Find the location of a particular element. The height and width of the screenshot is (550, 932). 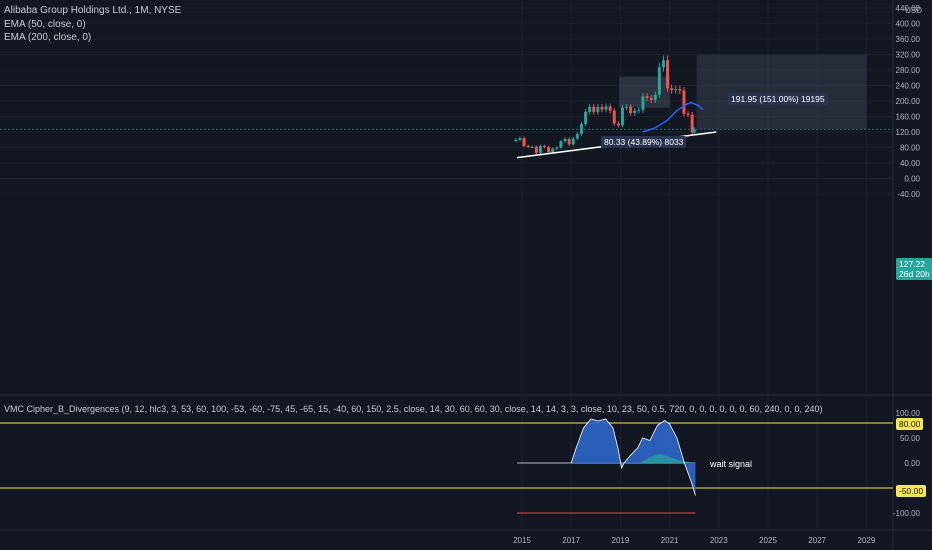

price-tick-label: 280.00 is located at coordinates (908, 70).